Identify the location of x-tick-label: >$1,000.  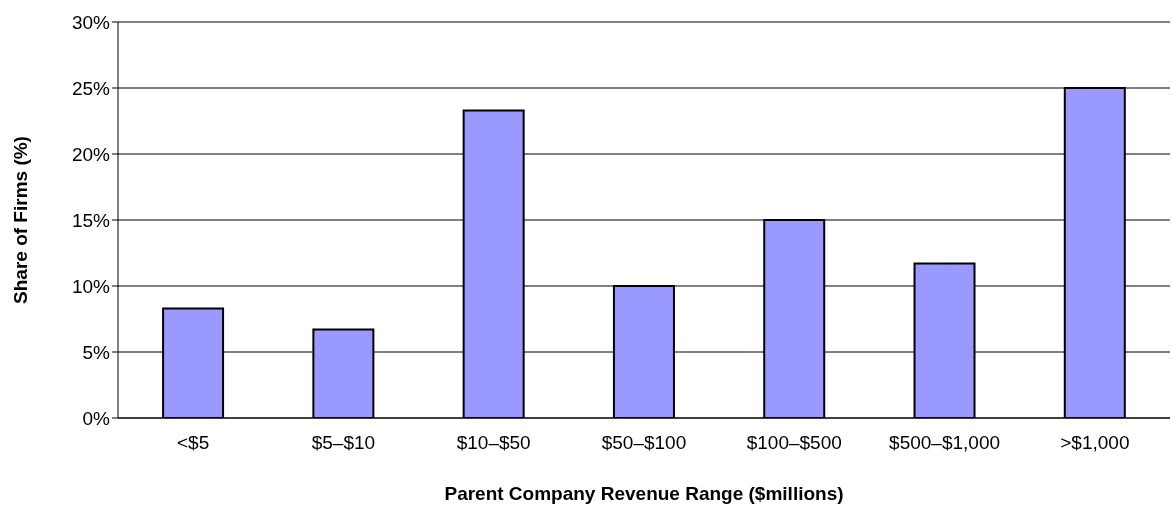
(1095, 443).